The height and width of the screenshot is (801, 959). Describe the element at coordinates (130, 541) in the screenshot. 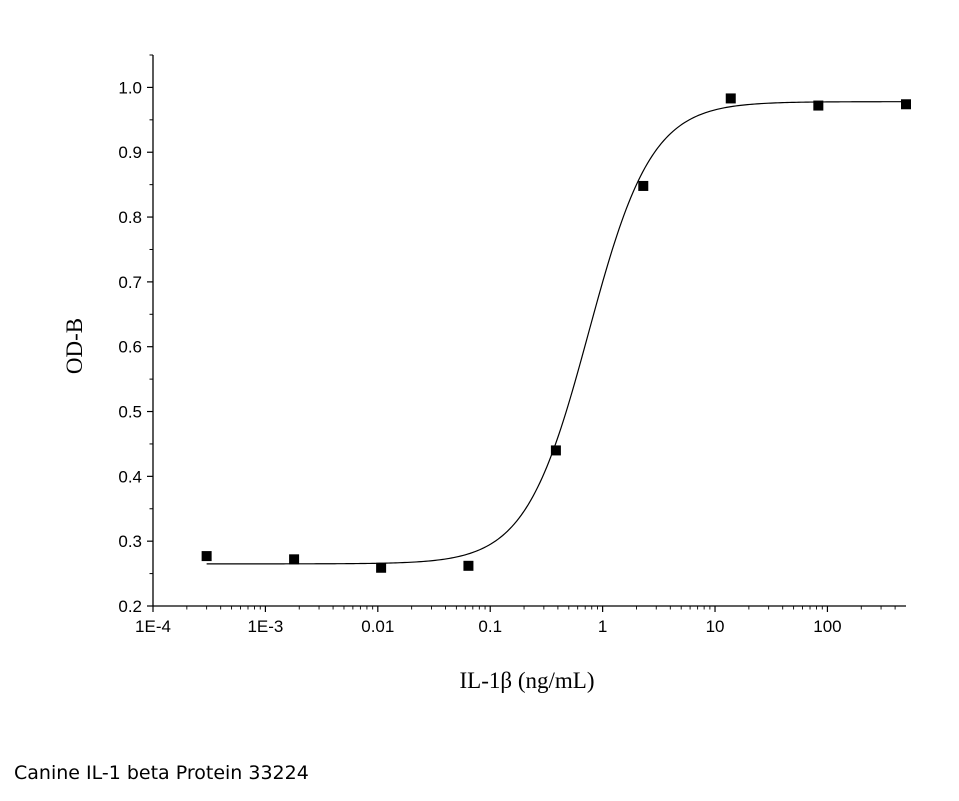

I see `y-tick-label: 0.3` at that location.